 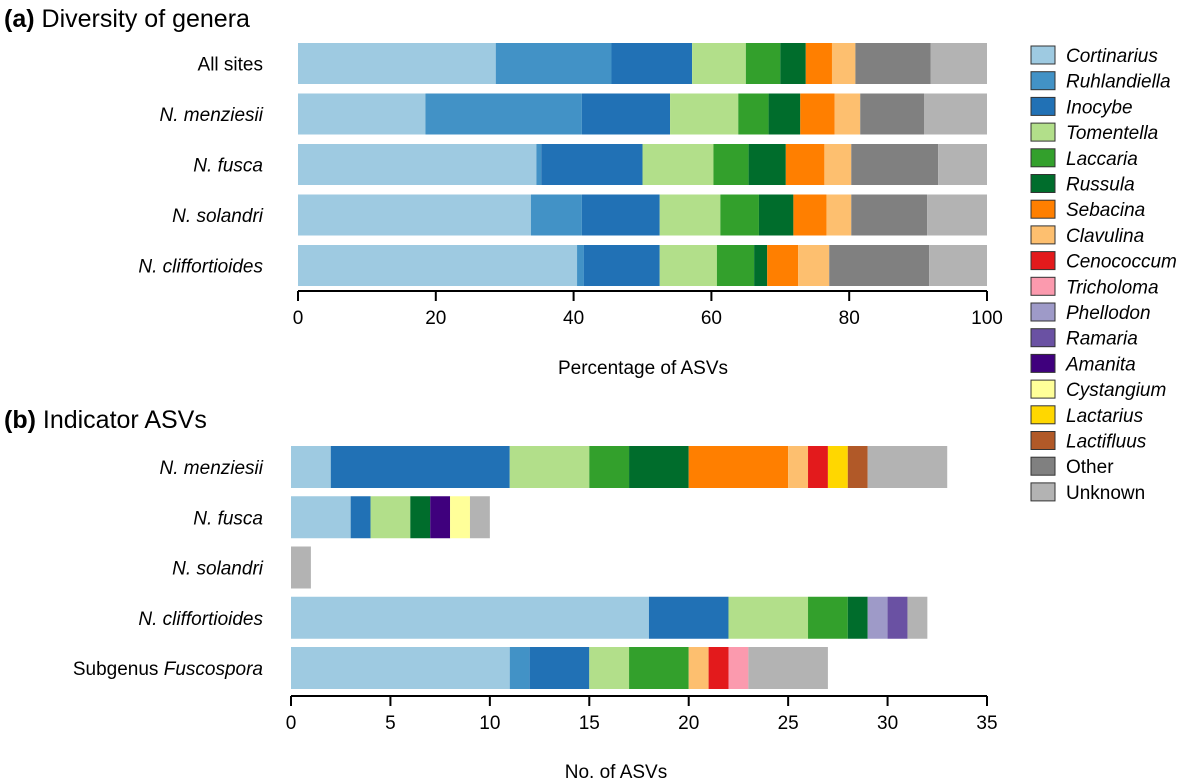 I want to click on panel-b-x-axis-label: No. of ASVs, so click(x=616, y=772).